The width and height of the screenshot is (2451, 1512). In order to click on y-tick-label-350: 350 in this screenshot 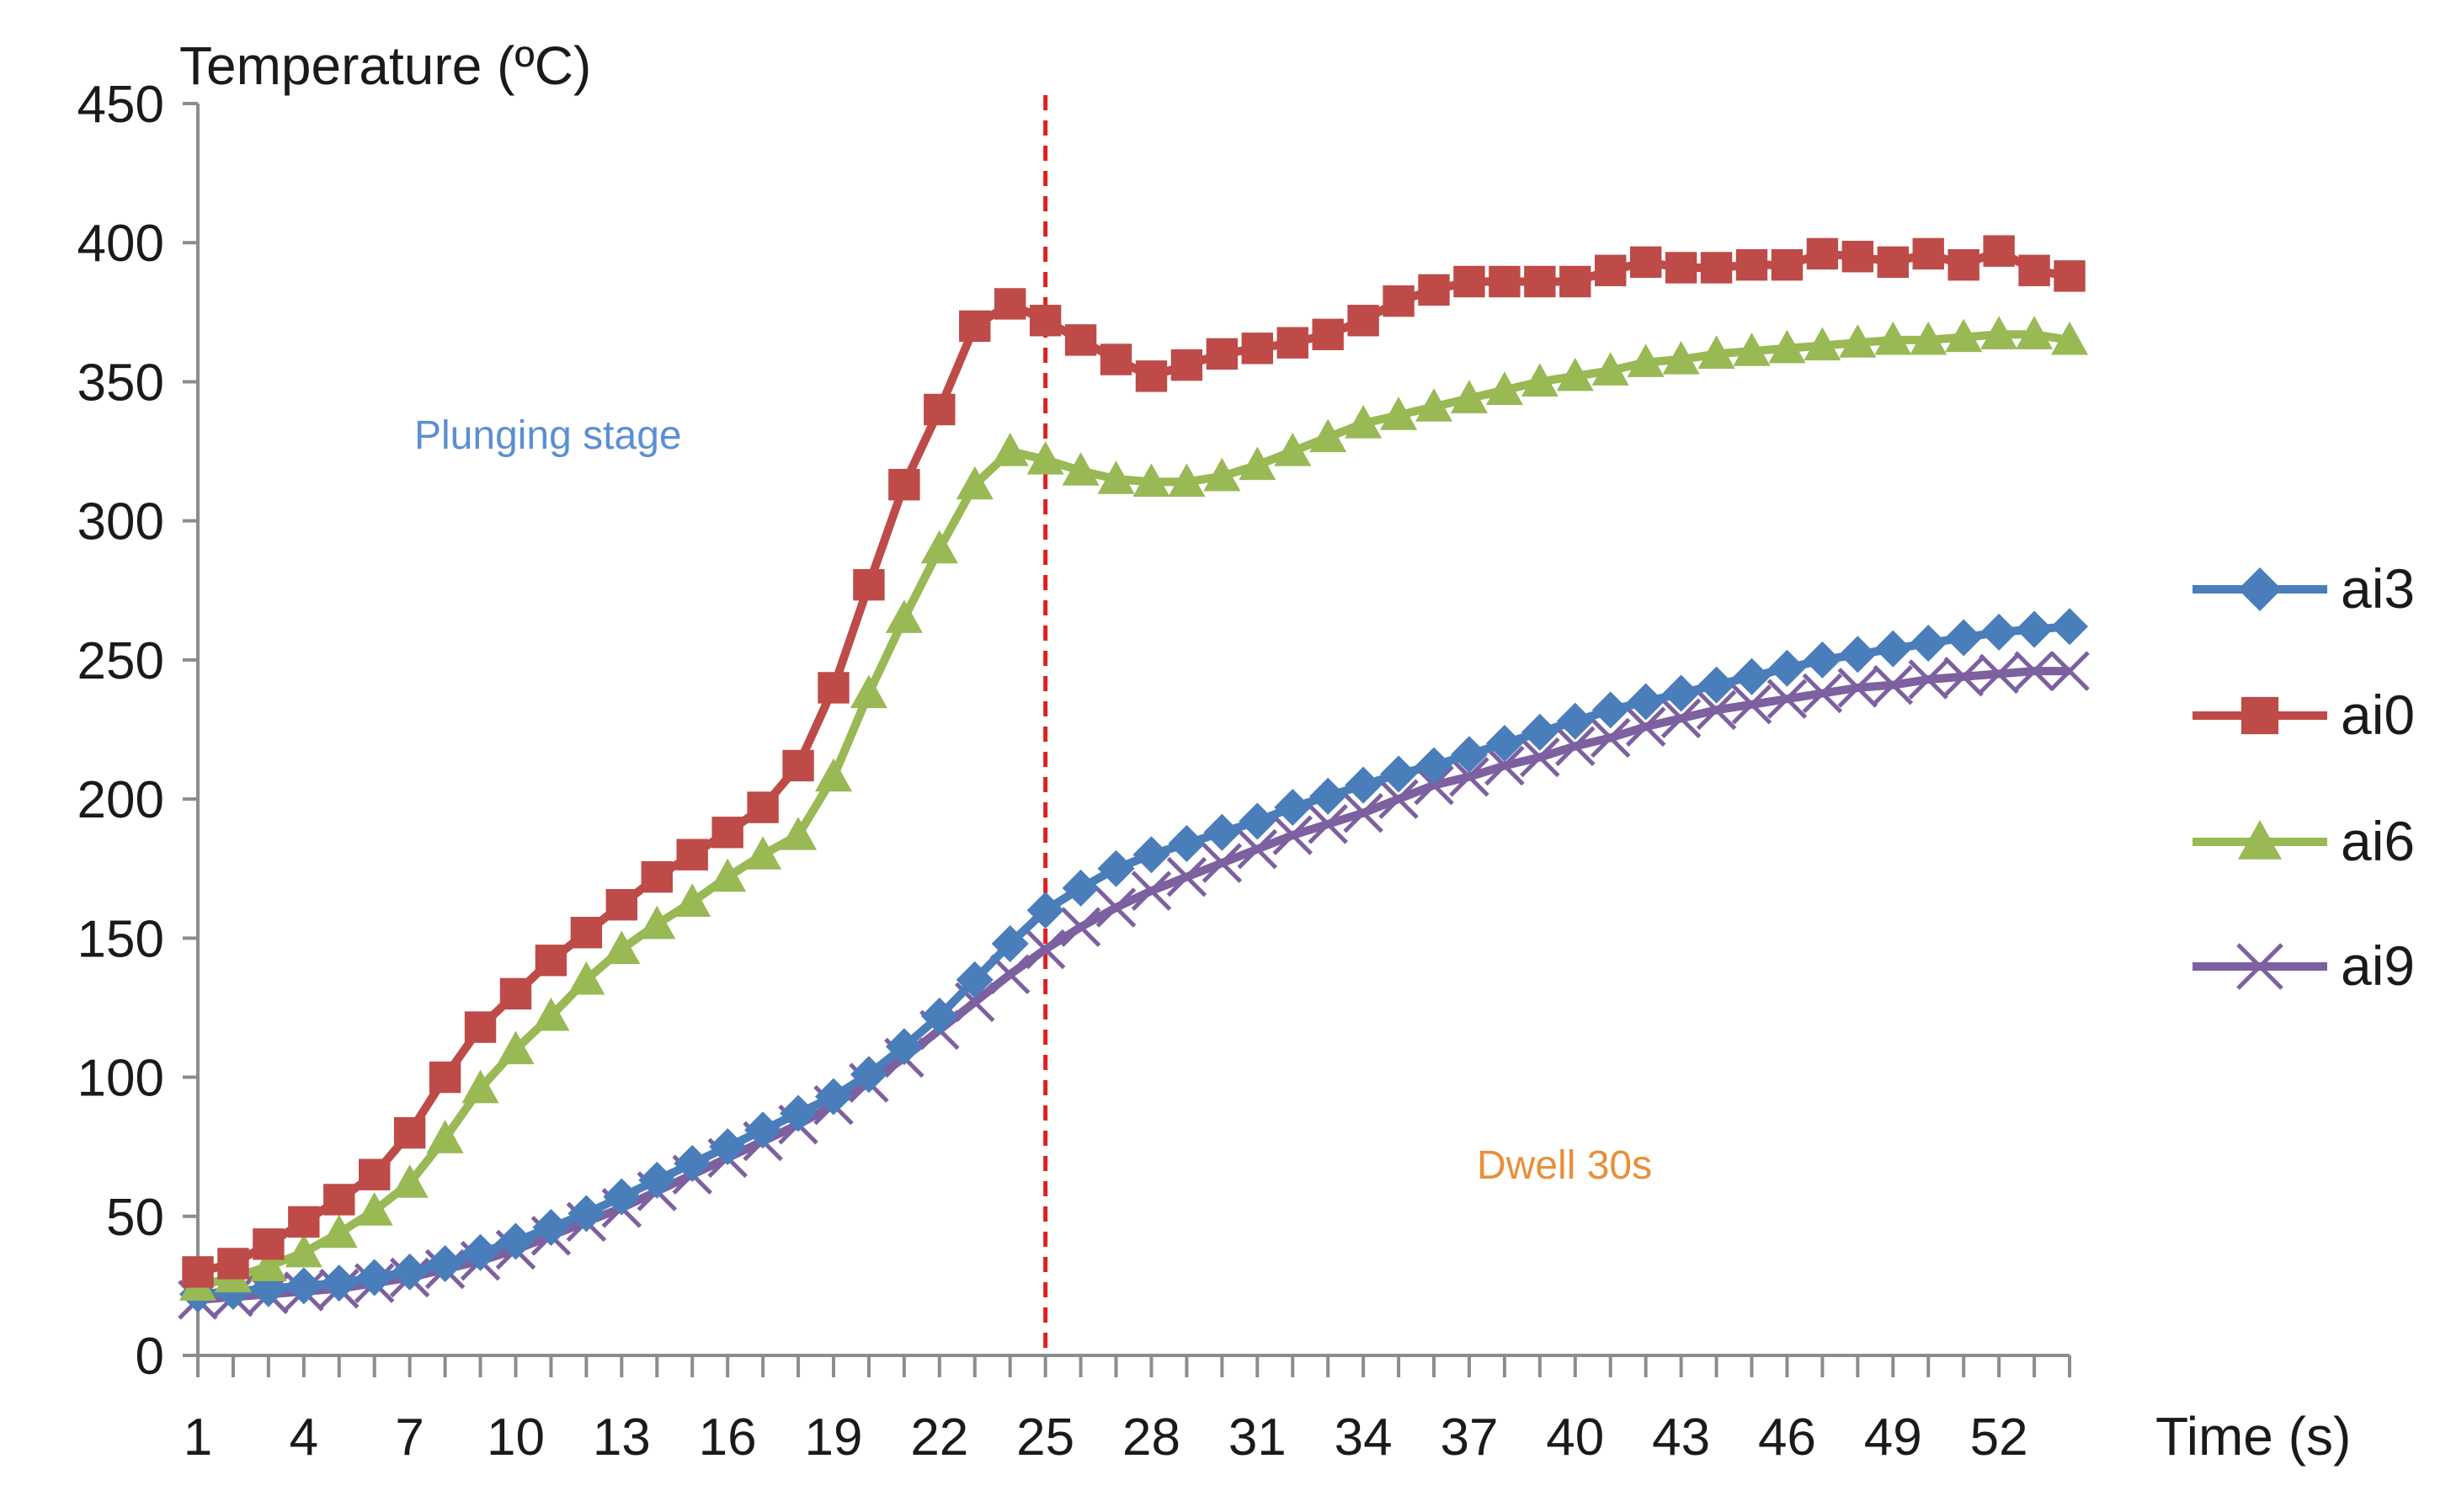, I will do `click(121, 383)`.